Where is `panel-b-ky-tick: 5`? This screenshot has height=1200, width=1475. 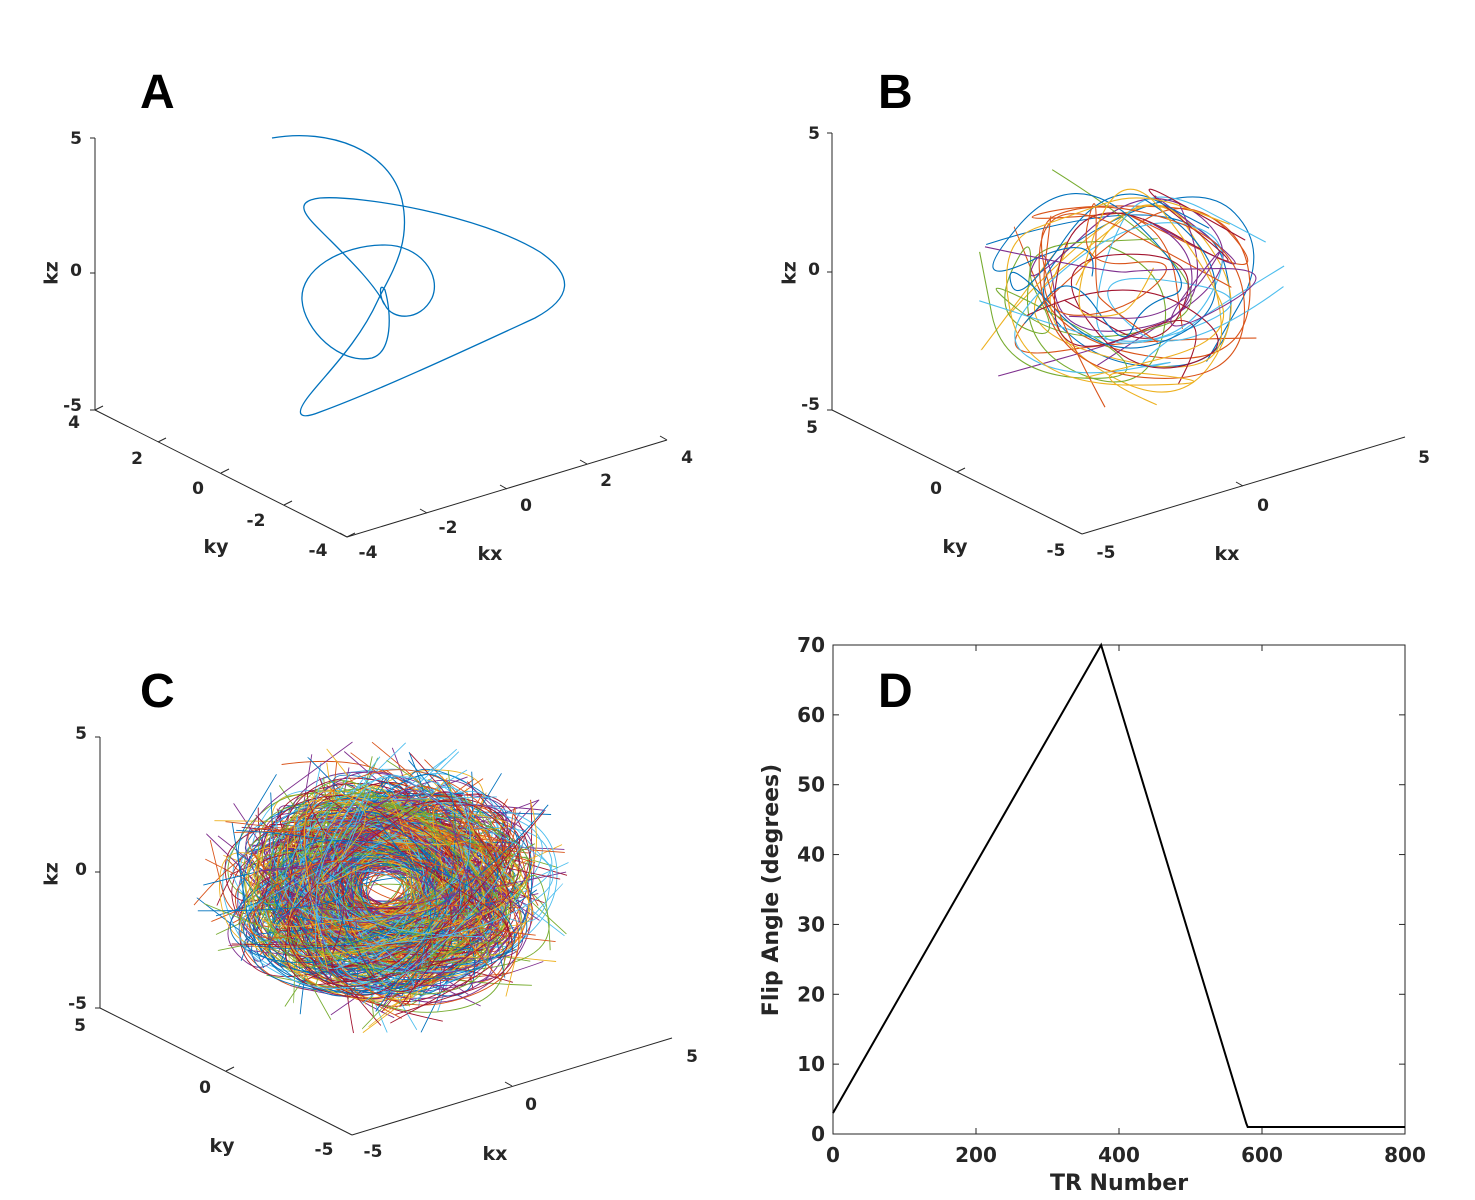
panel-b-ky-tick: 5 is located at coordinates (812, 428).